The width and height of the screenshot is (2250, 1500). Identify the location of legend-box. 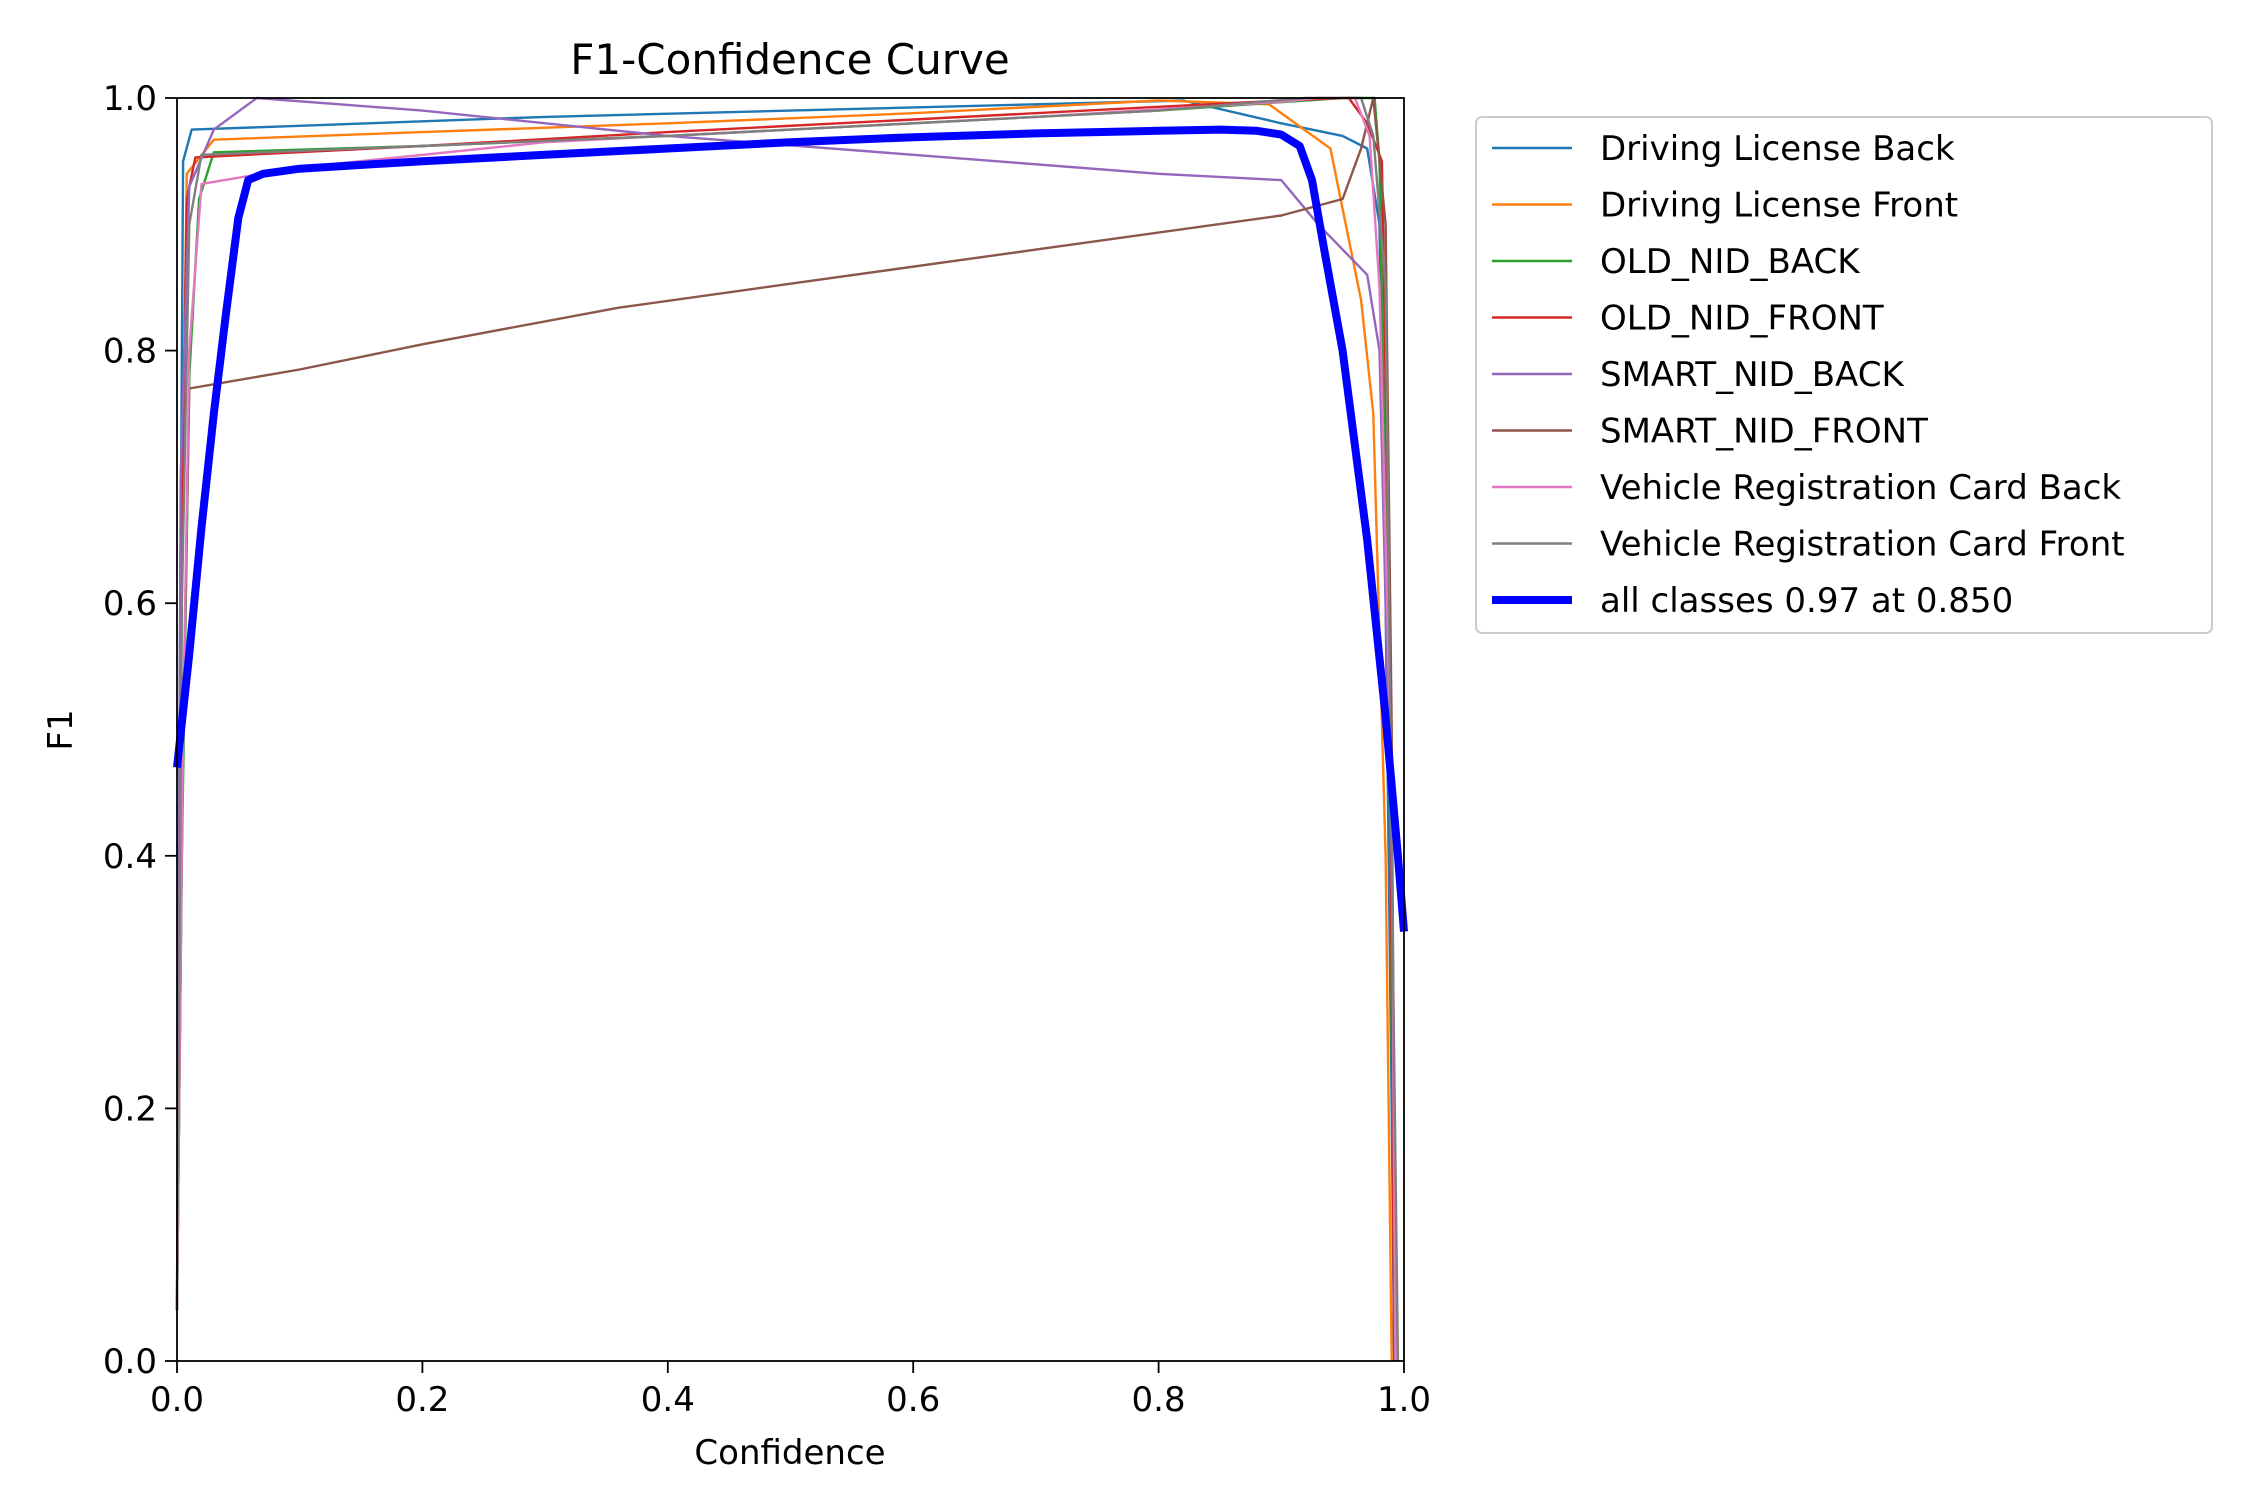
(1844, 375).